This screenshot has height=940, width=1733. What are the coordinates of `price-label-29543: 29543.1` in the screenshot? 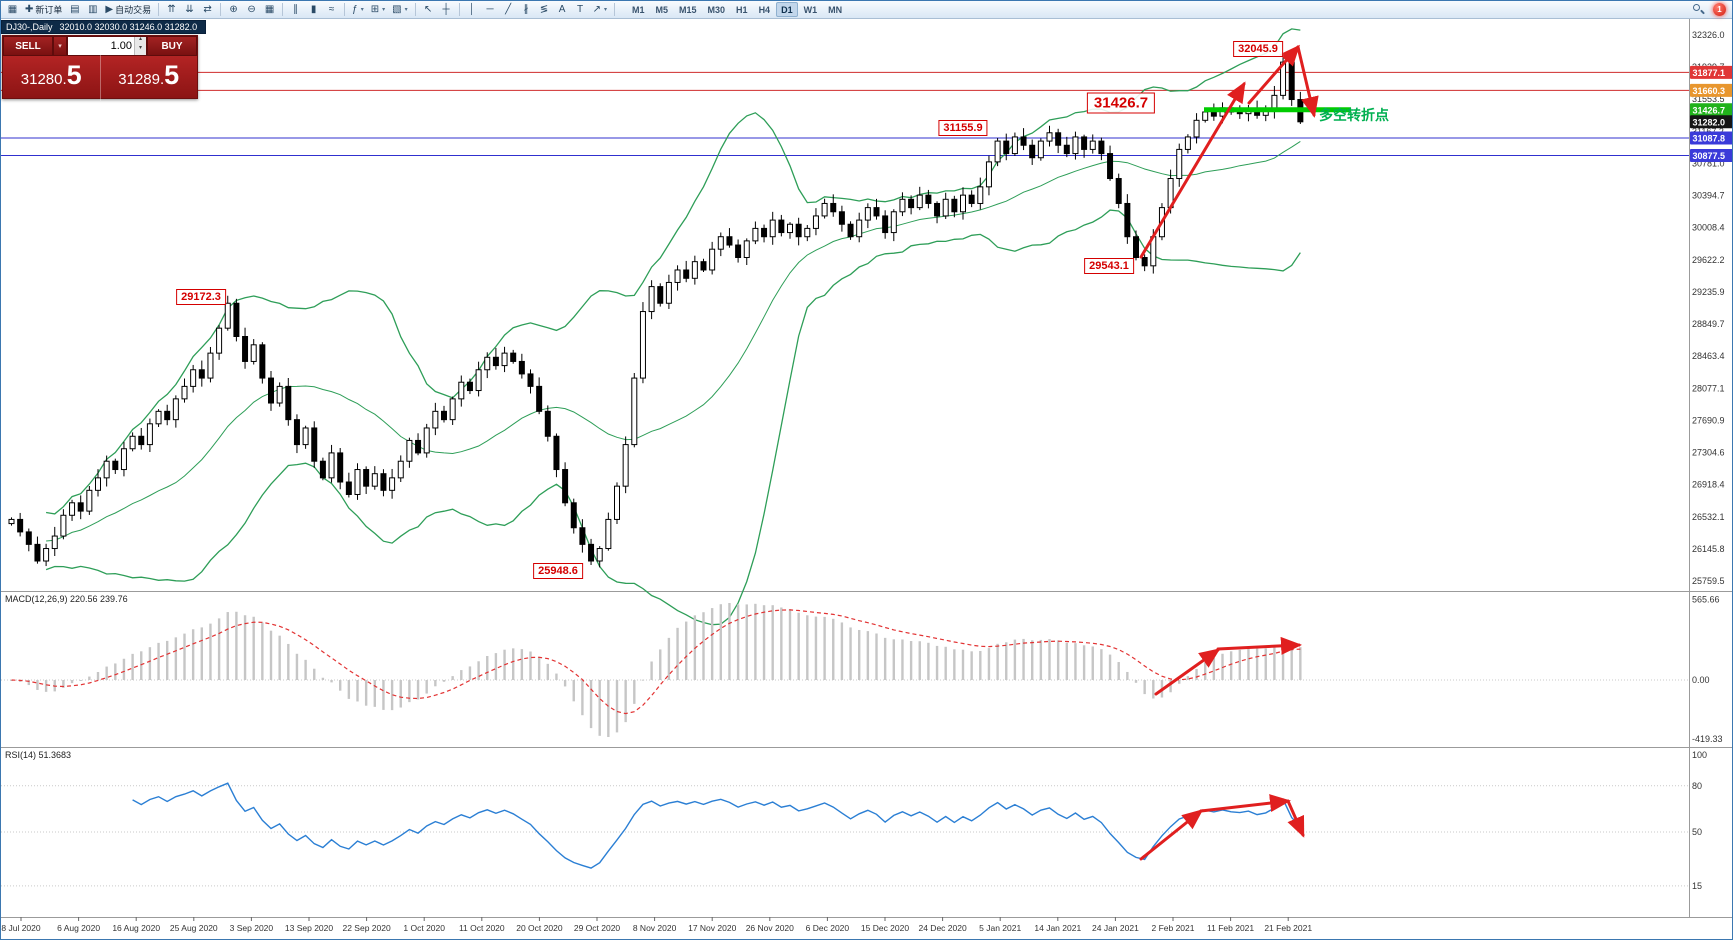 It's located at (1109, 266).